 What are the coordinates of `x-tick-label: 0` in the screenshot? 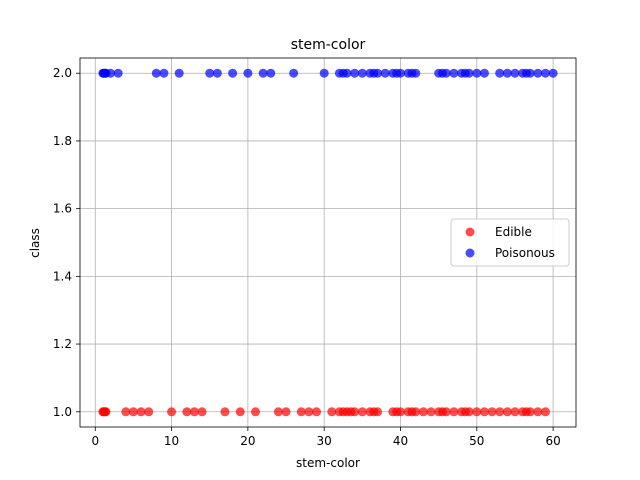 It's located at (95, 441).